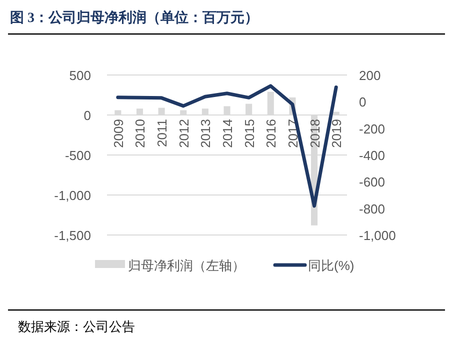 The image size is (449, 348). What do you see at coordinates (377, 235) in the screenshot?
I see `y2-tick-label: -1,000` at bounding box center [377, 235].